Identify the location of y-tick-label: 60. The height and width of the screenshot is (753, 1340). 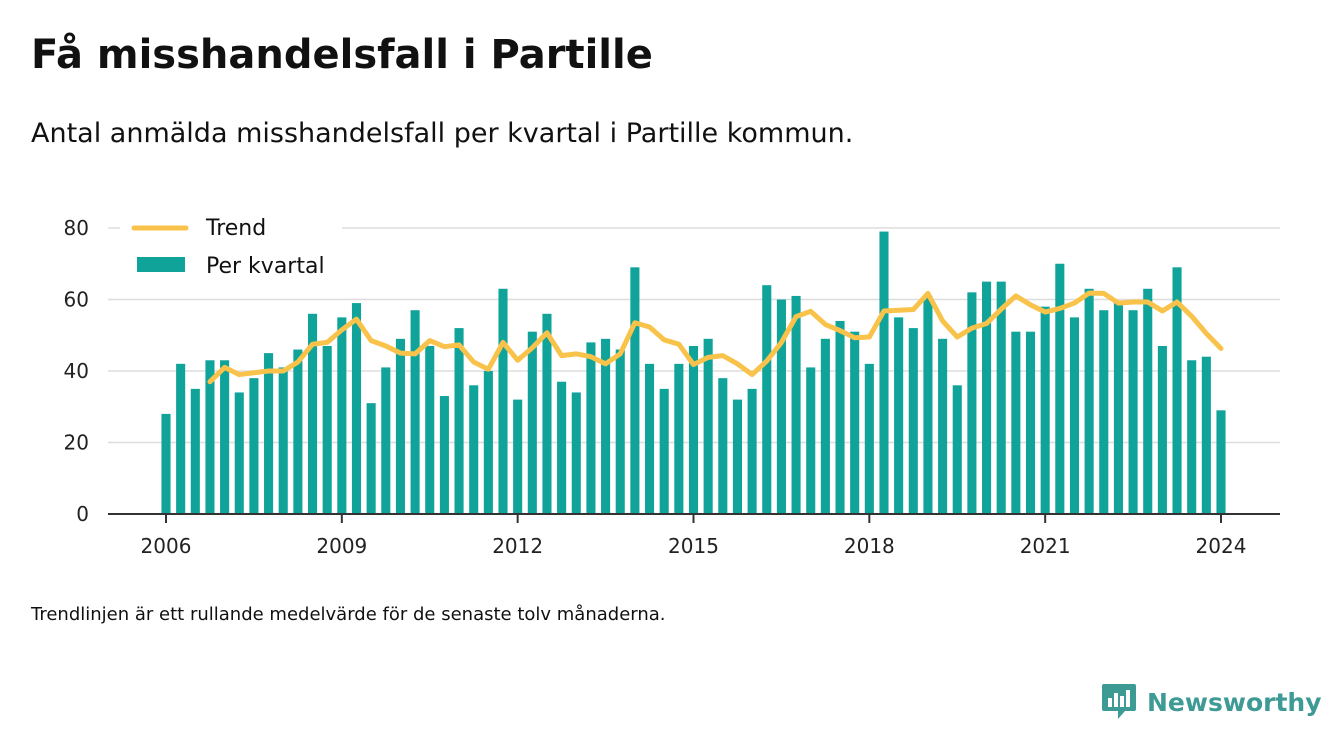
(76, 300).